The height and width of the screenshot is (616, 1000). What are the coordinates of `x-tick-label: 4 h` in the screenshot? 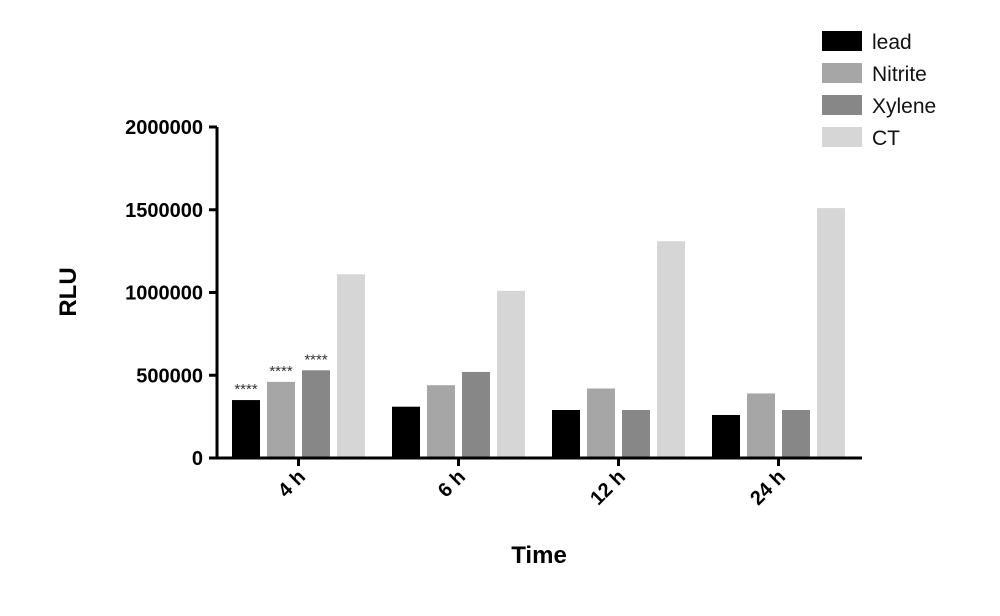 It's located at (292, 484).